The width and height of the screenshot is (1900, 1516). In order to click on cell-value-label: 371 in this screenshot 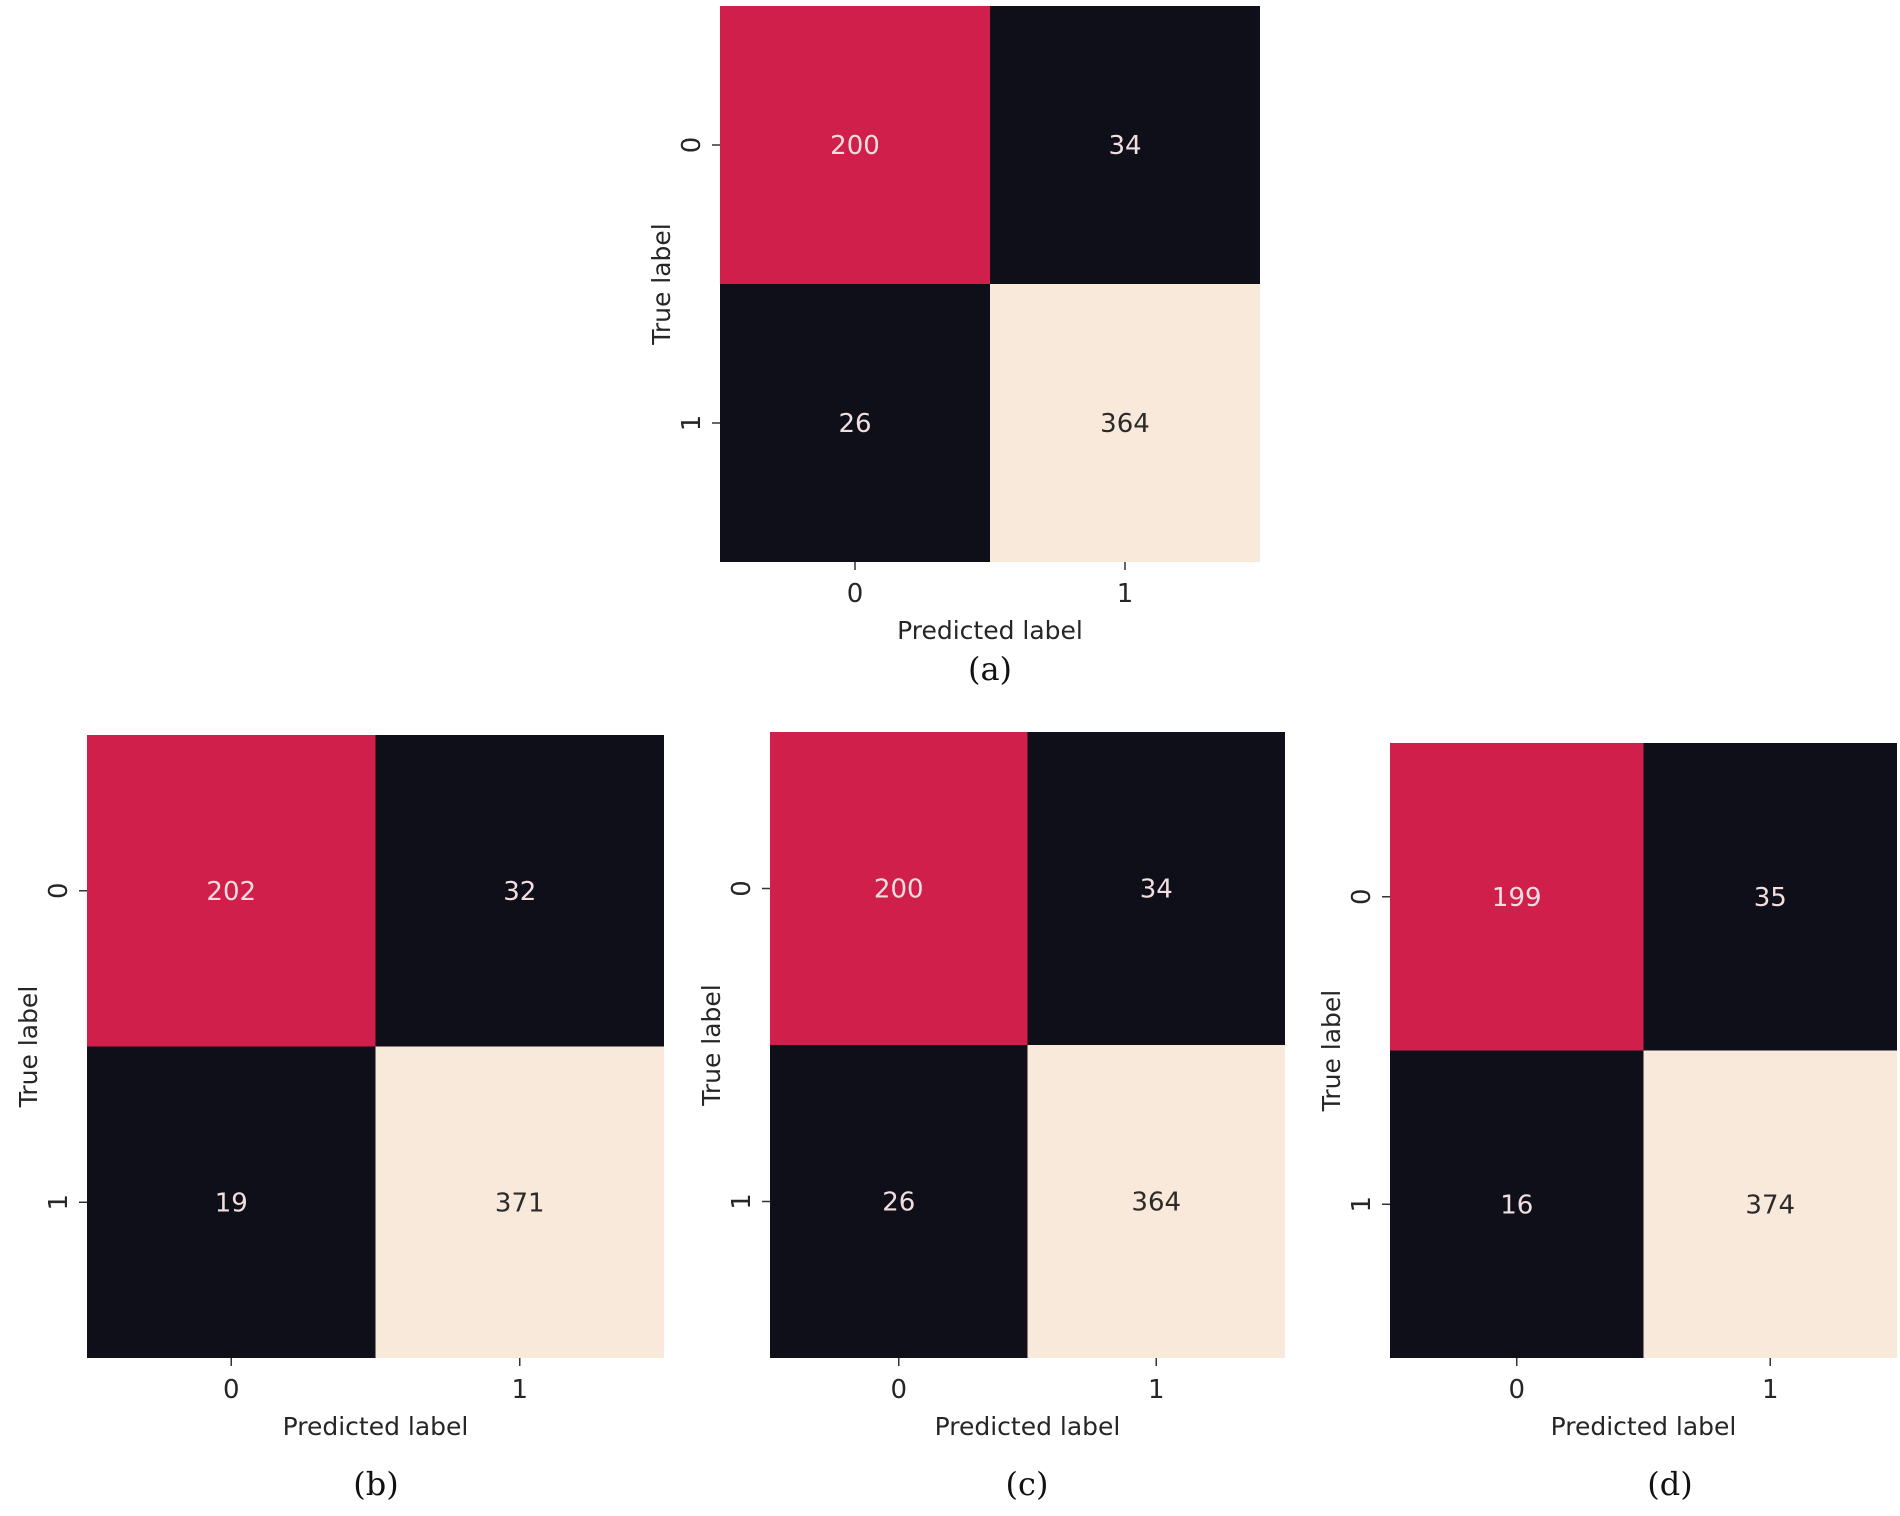, I will do `click(520, 1203)`.